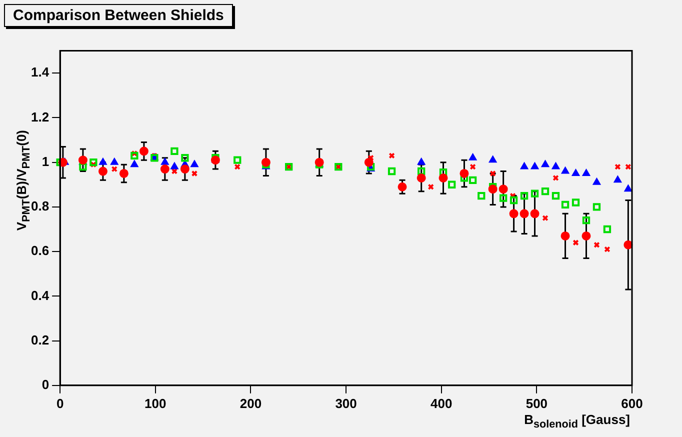 The height and width of the screenshot is (437, 682). What do you see at coordinates (40, 116) in the screenshot?
I see `y-tick-label: 1.2` at bounding box center [40, 116].